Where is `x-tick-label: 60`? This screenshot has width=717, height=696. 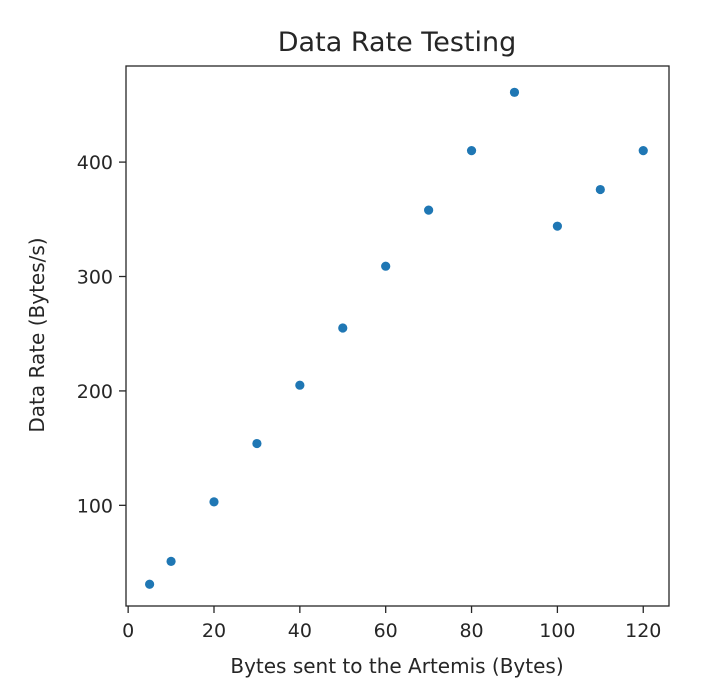
x-tick-label: 60 is located at coordinates (386, 631).